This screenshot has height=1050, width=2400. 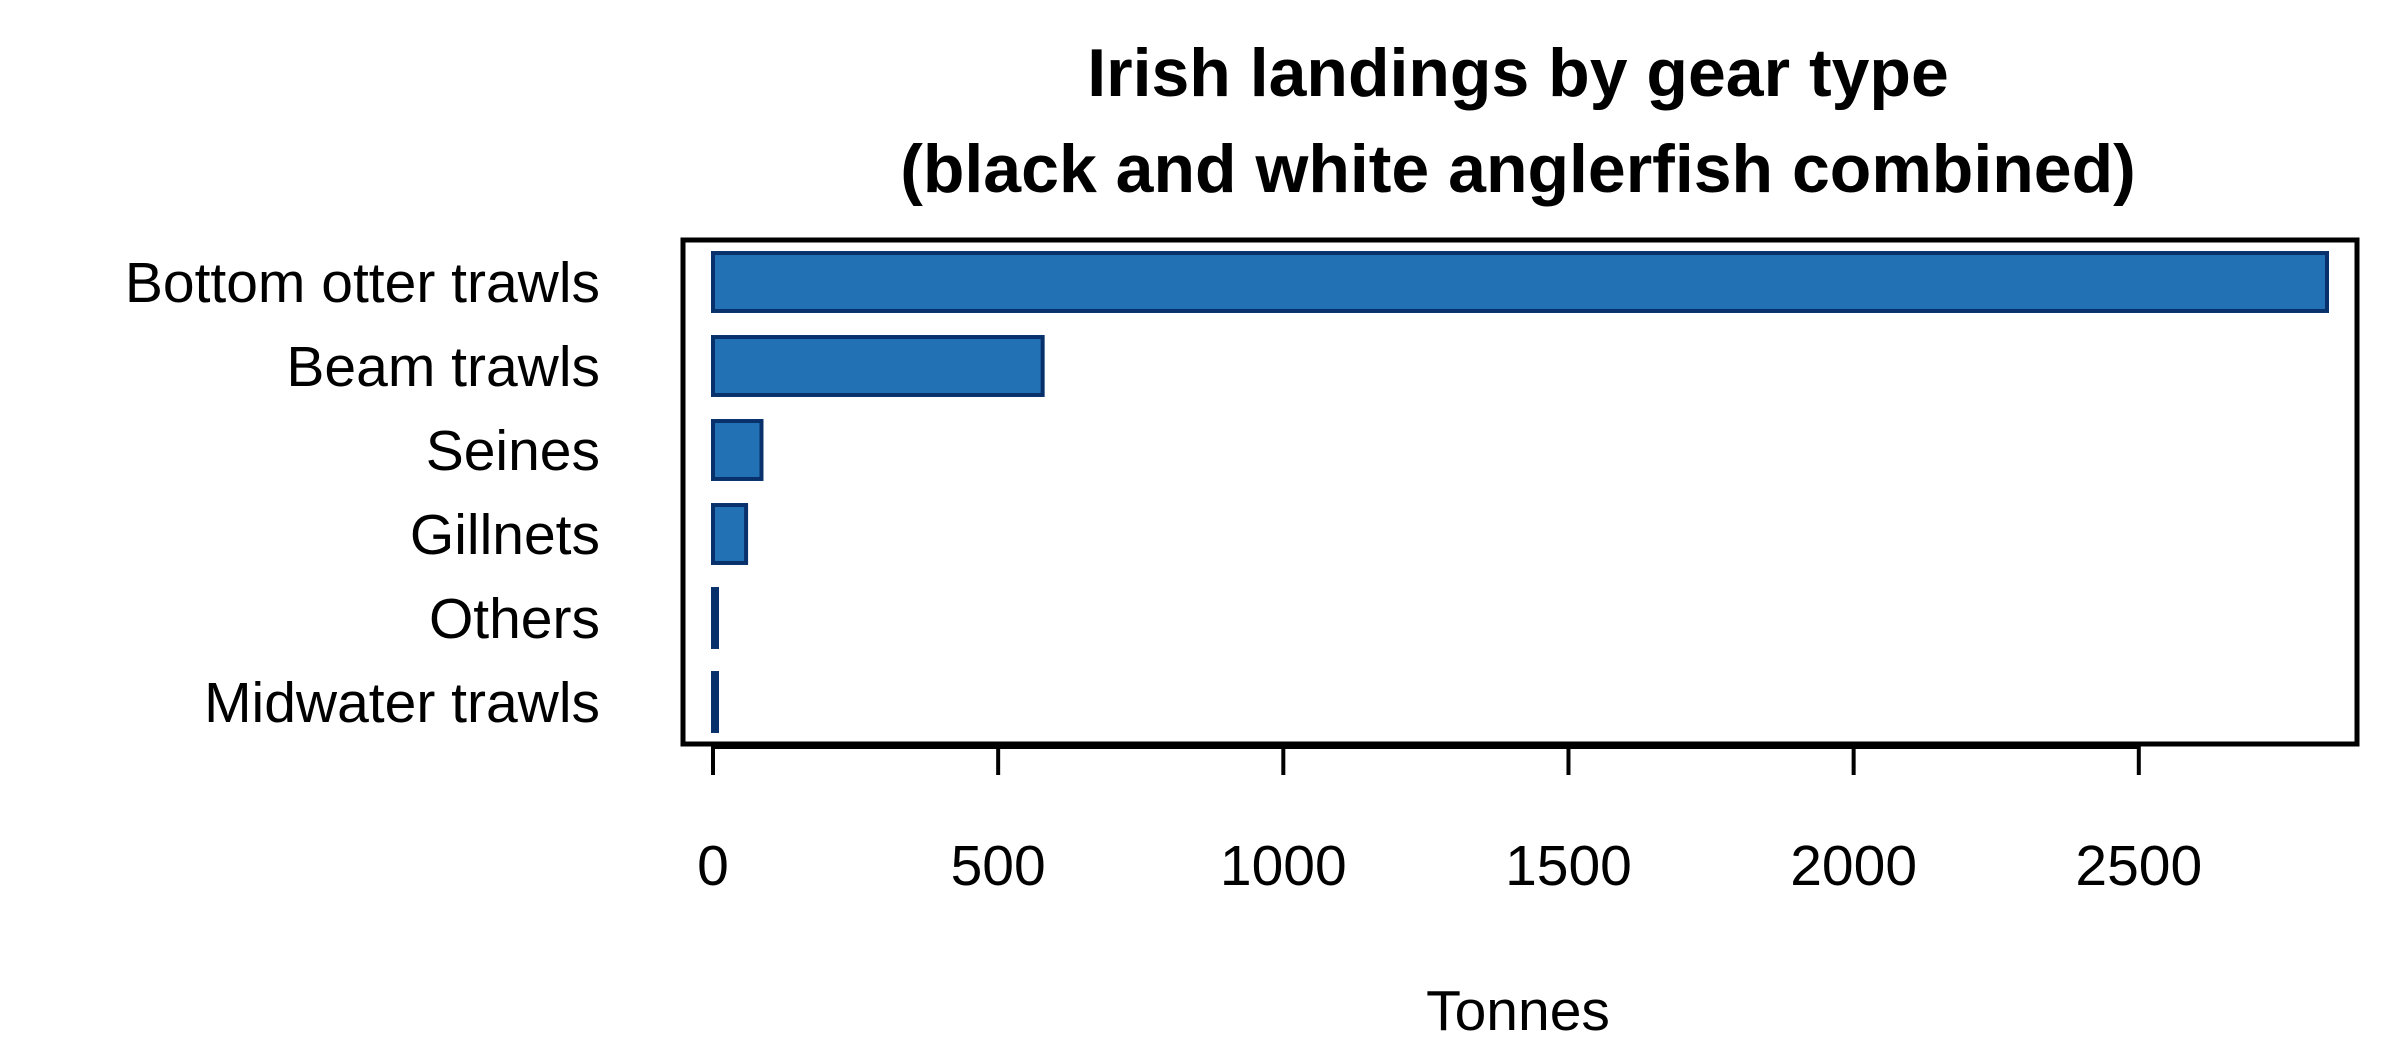 What do you see at coordinates (443, 367) in the screenshot?
I see `category-label: Beam trawls` at bounding box center [443, 367].